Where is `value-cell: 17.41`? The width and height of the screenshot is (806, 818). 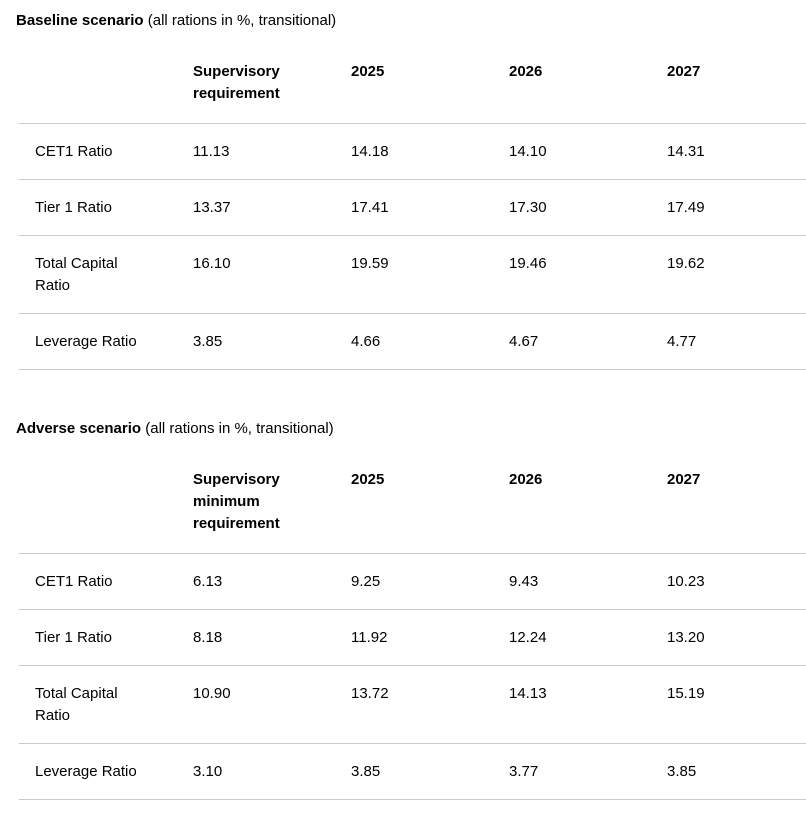
value-cell: 17.41 is located at coordinates (414, 207).